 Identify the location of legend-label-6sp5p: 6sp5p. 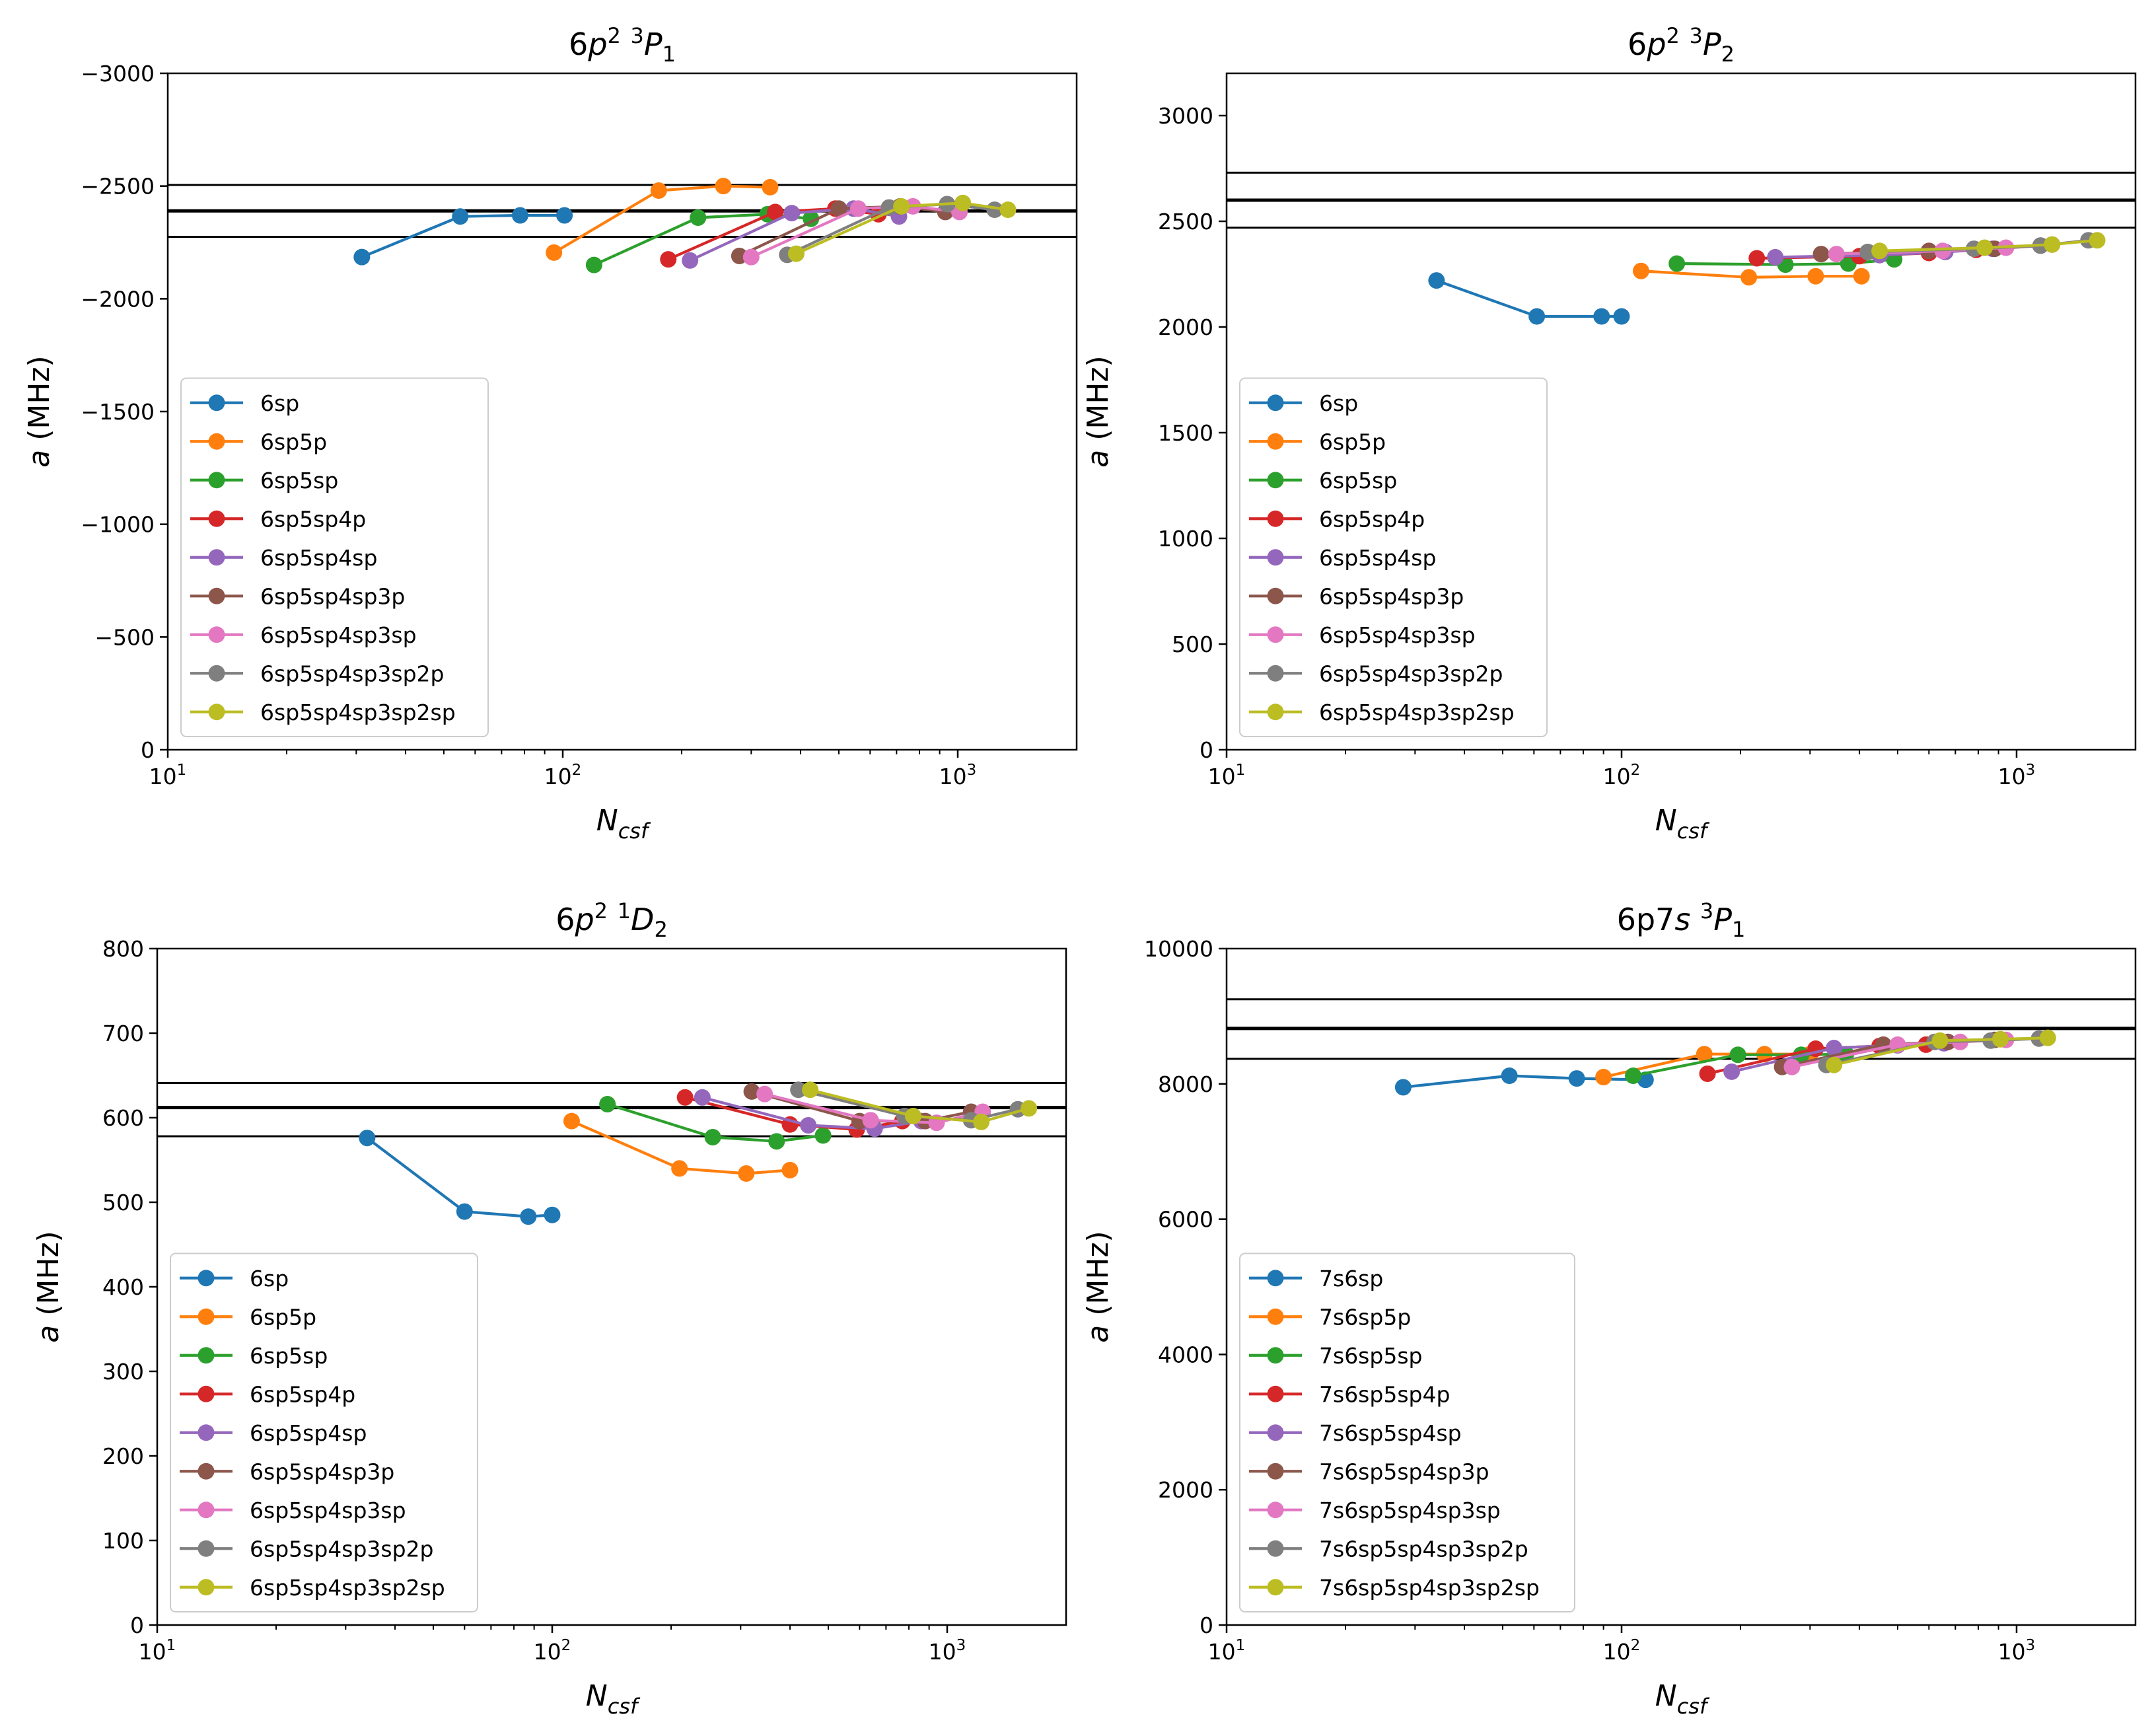
(283, 1317).